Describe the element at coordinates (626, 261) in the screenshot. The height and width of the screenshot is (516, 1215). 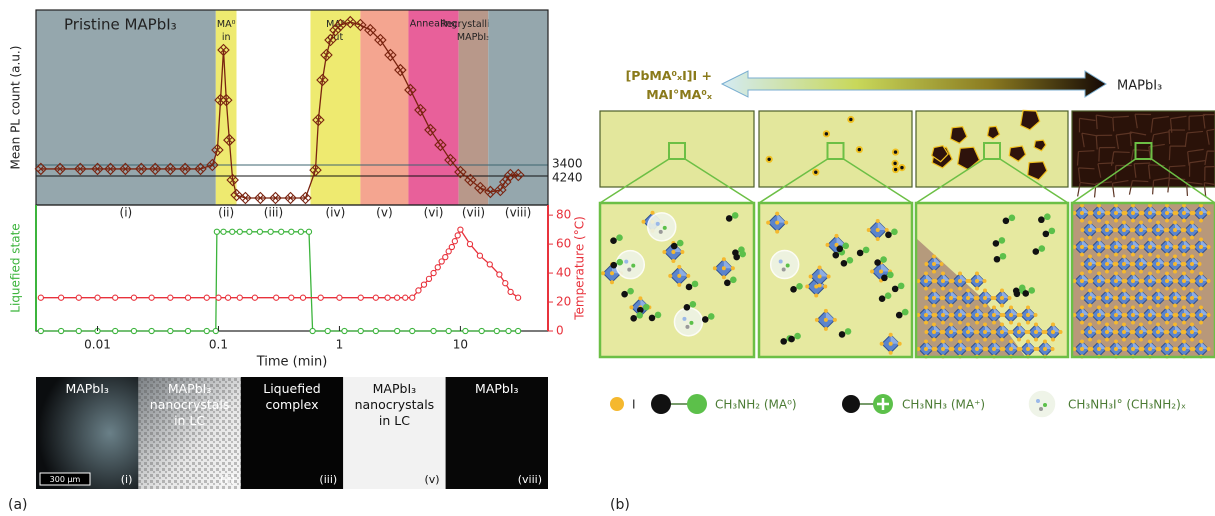
I see `bubble-dot` at that location.